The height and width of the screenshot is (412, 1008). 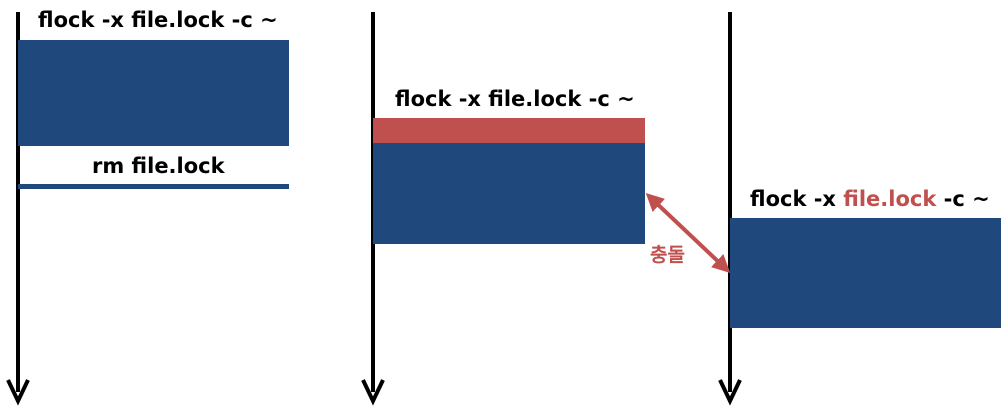 What do you see at coordinates (797, 199) in the screenshot?
I see `process-3-command-prefix: flock -x` at bounding box center [797, 199].